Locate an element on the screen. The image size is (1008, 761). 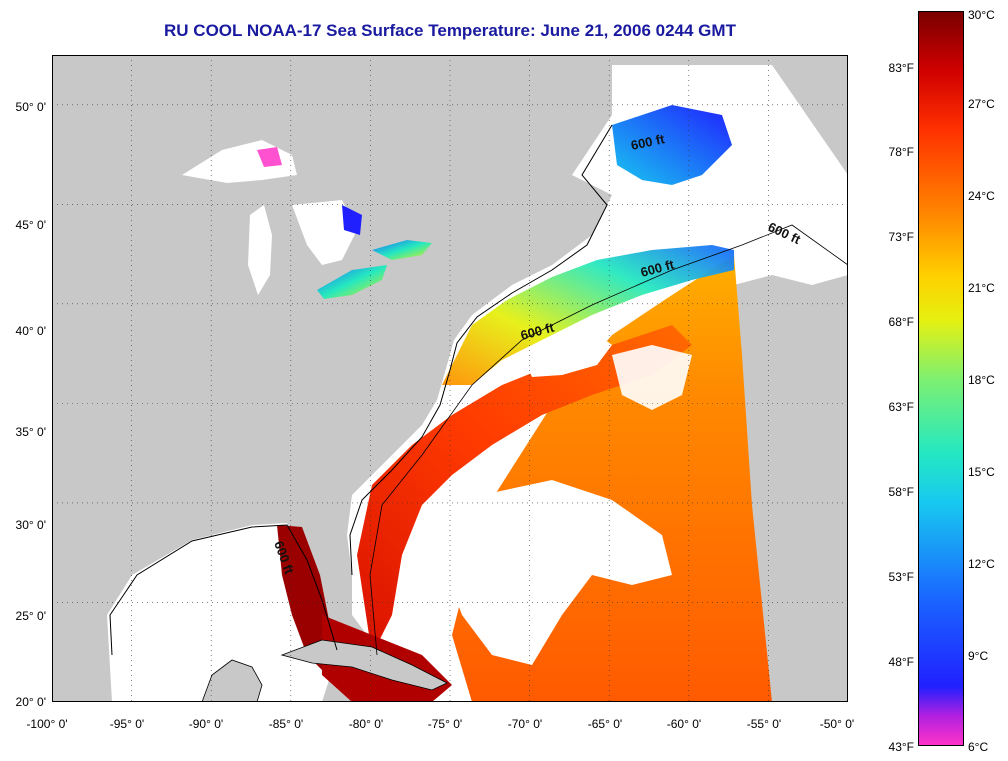
gulf-of-mexico is located at coordinates (222, 612).